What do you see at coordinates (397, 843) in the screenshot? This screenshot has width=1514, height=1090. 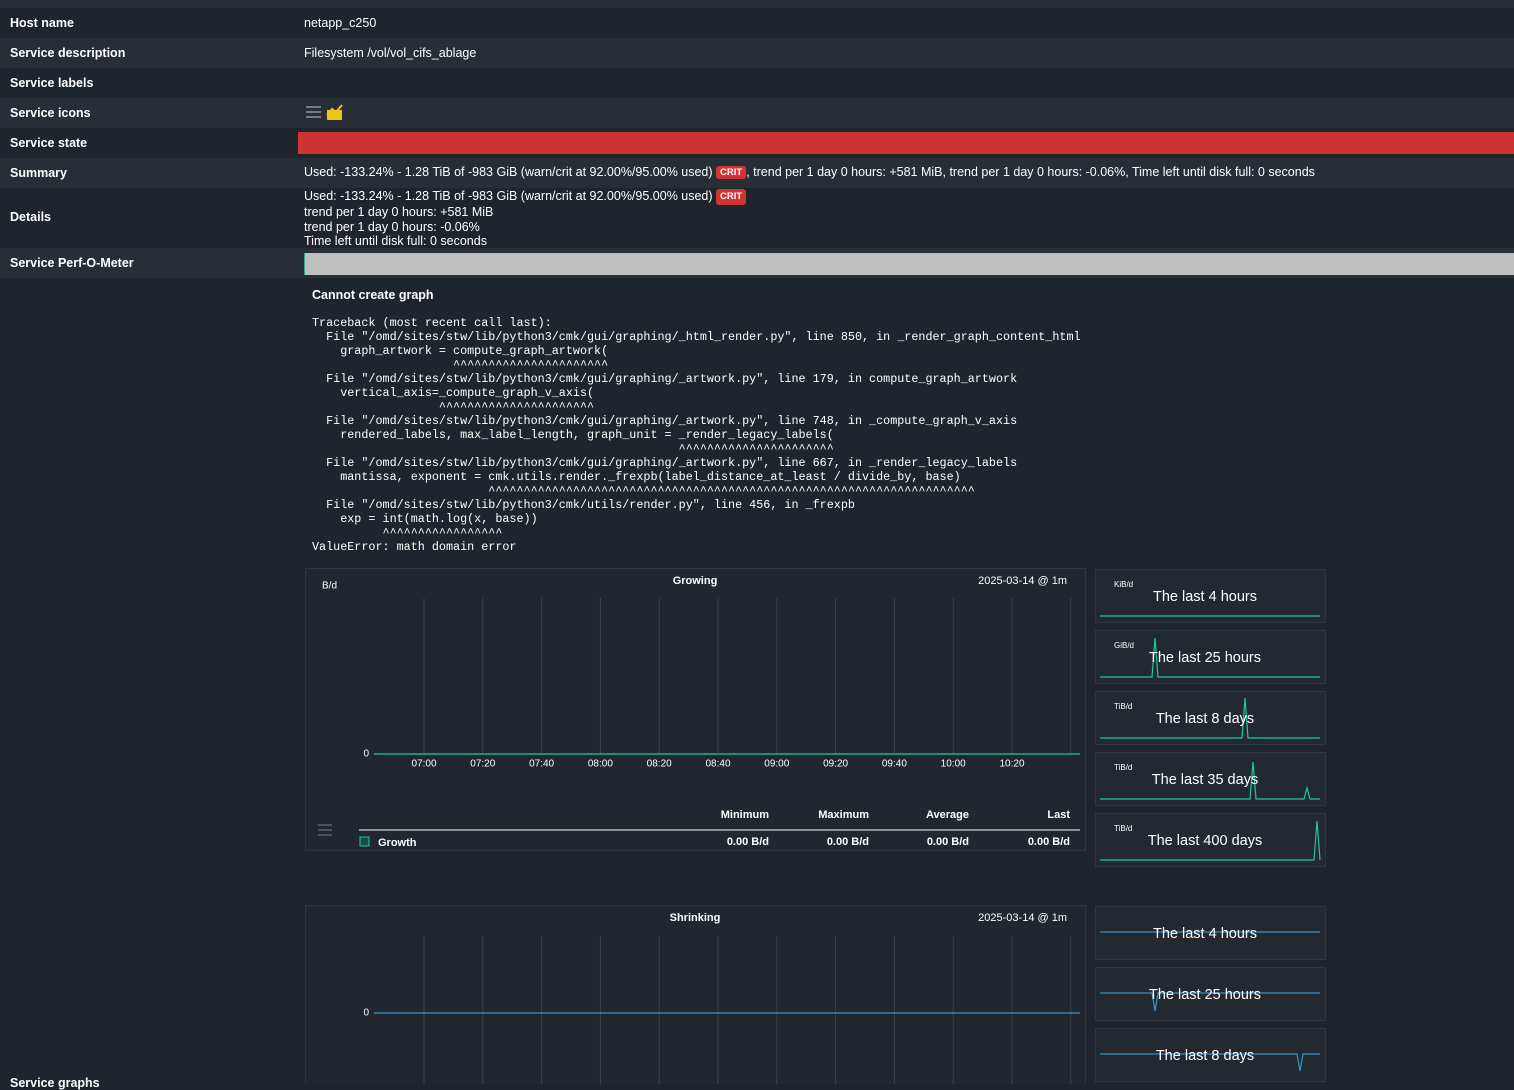 I see `legend-name: Growth` at bounding box center [397, 843].